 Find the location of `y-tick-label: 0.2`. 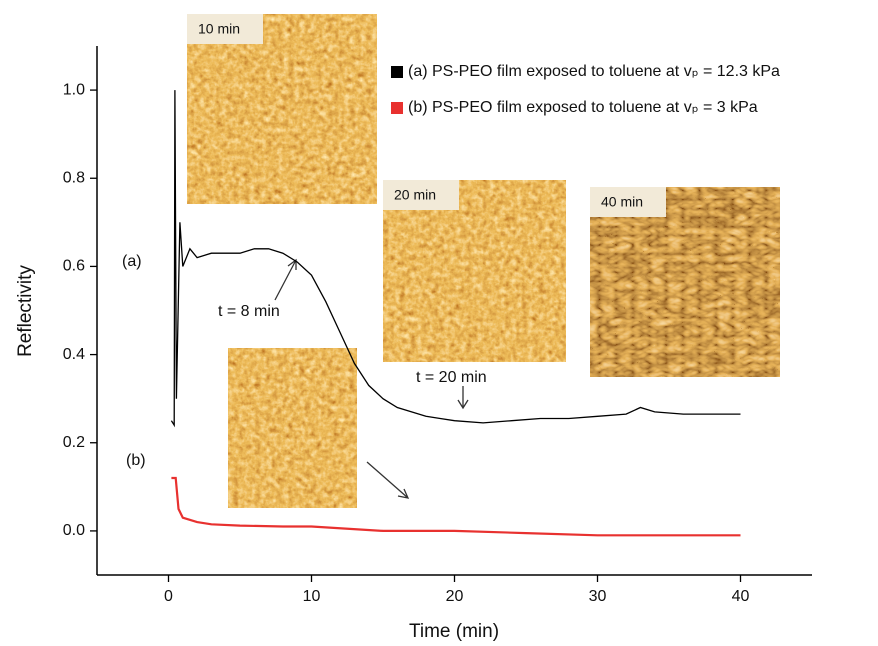

y-tick-label: 0.2 is located at coordinates (74, 442).